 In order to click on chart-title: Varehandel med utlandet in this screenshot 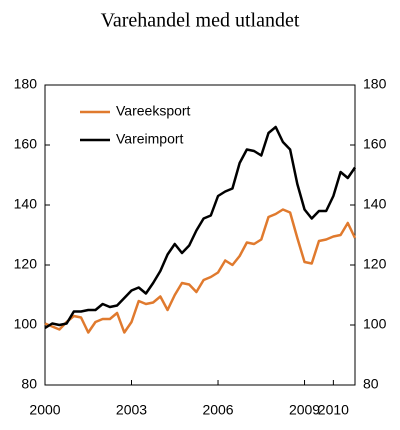, I will do `click(200, 21)`.